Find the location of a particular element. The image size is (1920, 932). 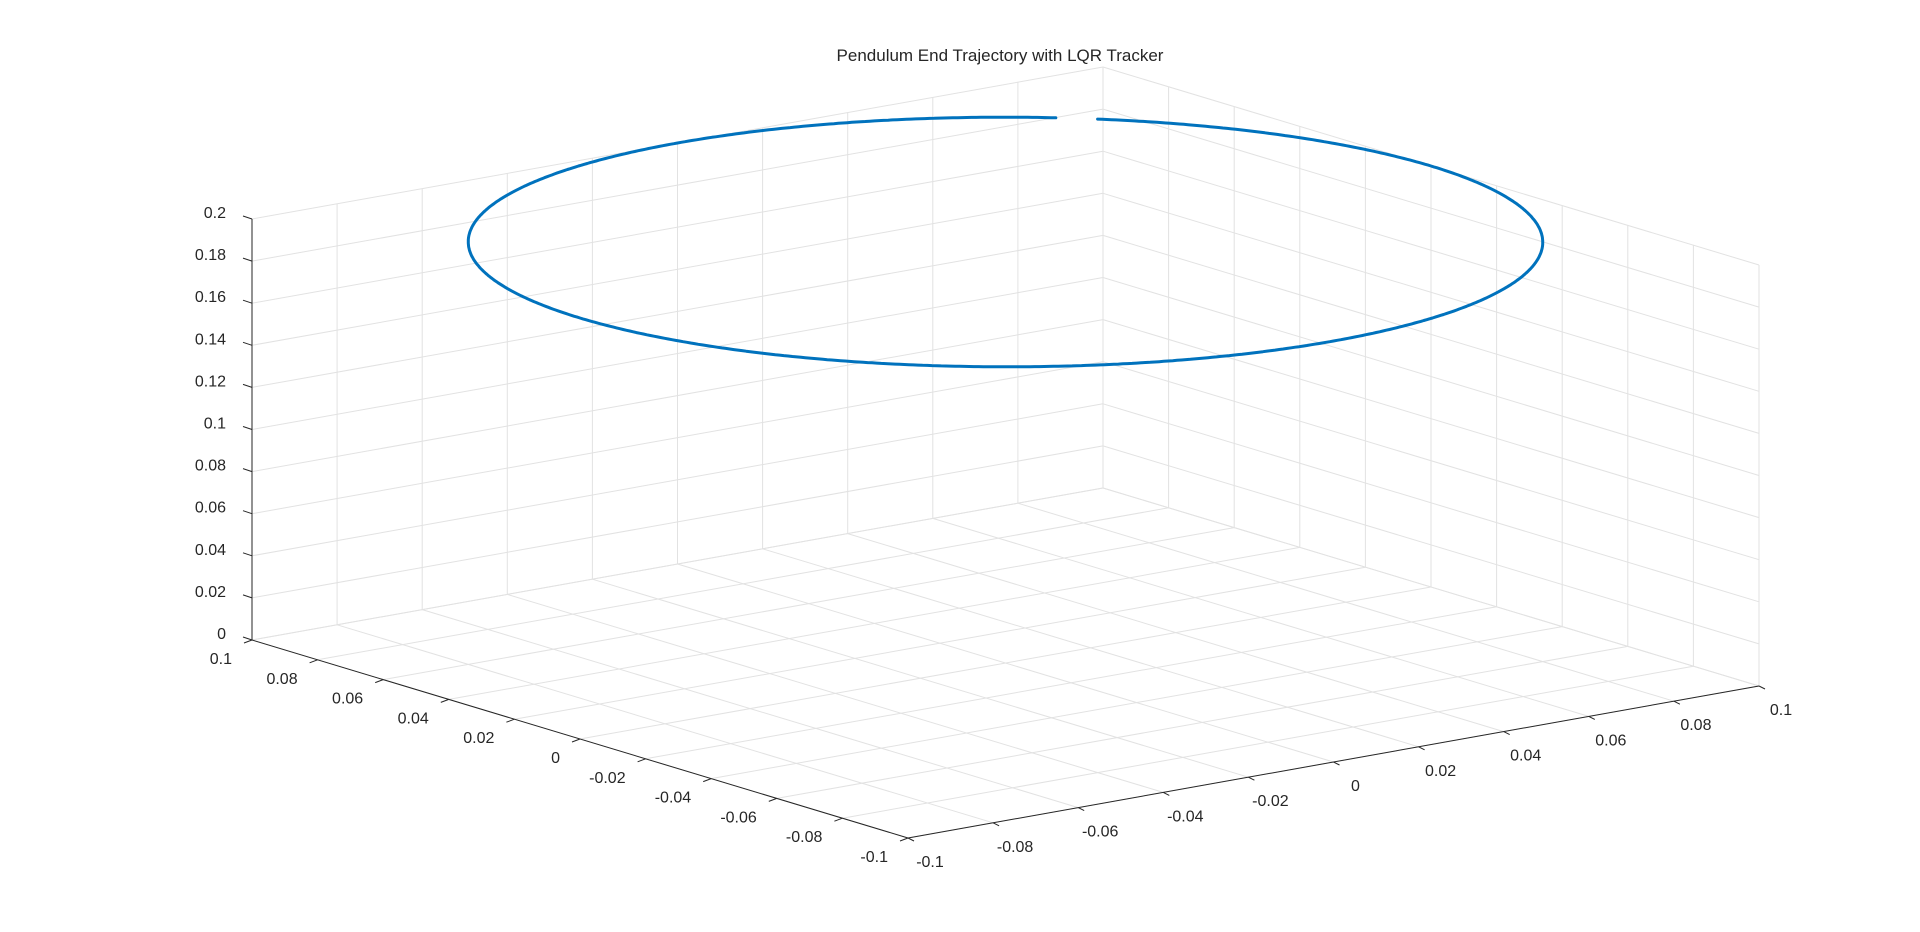

x-tick-label: -0.04 is located at coordinates (1185, 816).